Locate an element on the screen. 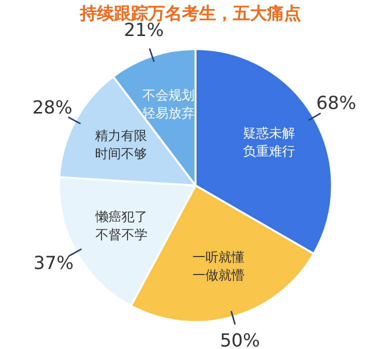 This screenshot has height=349, width=381. chart-title: 持续跟踪万名考生，五大痛点 is located at coordinates (190, 13).